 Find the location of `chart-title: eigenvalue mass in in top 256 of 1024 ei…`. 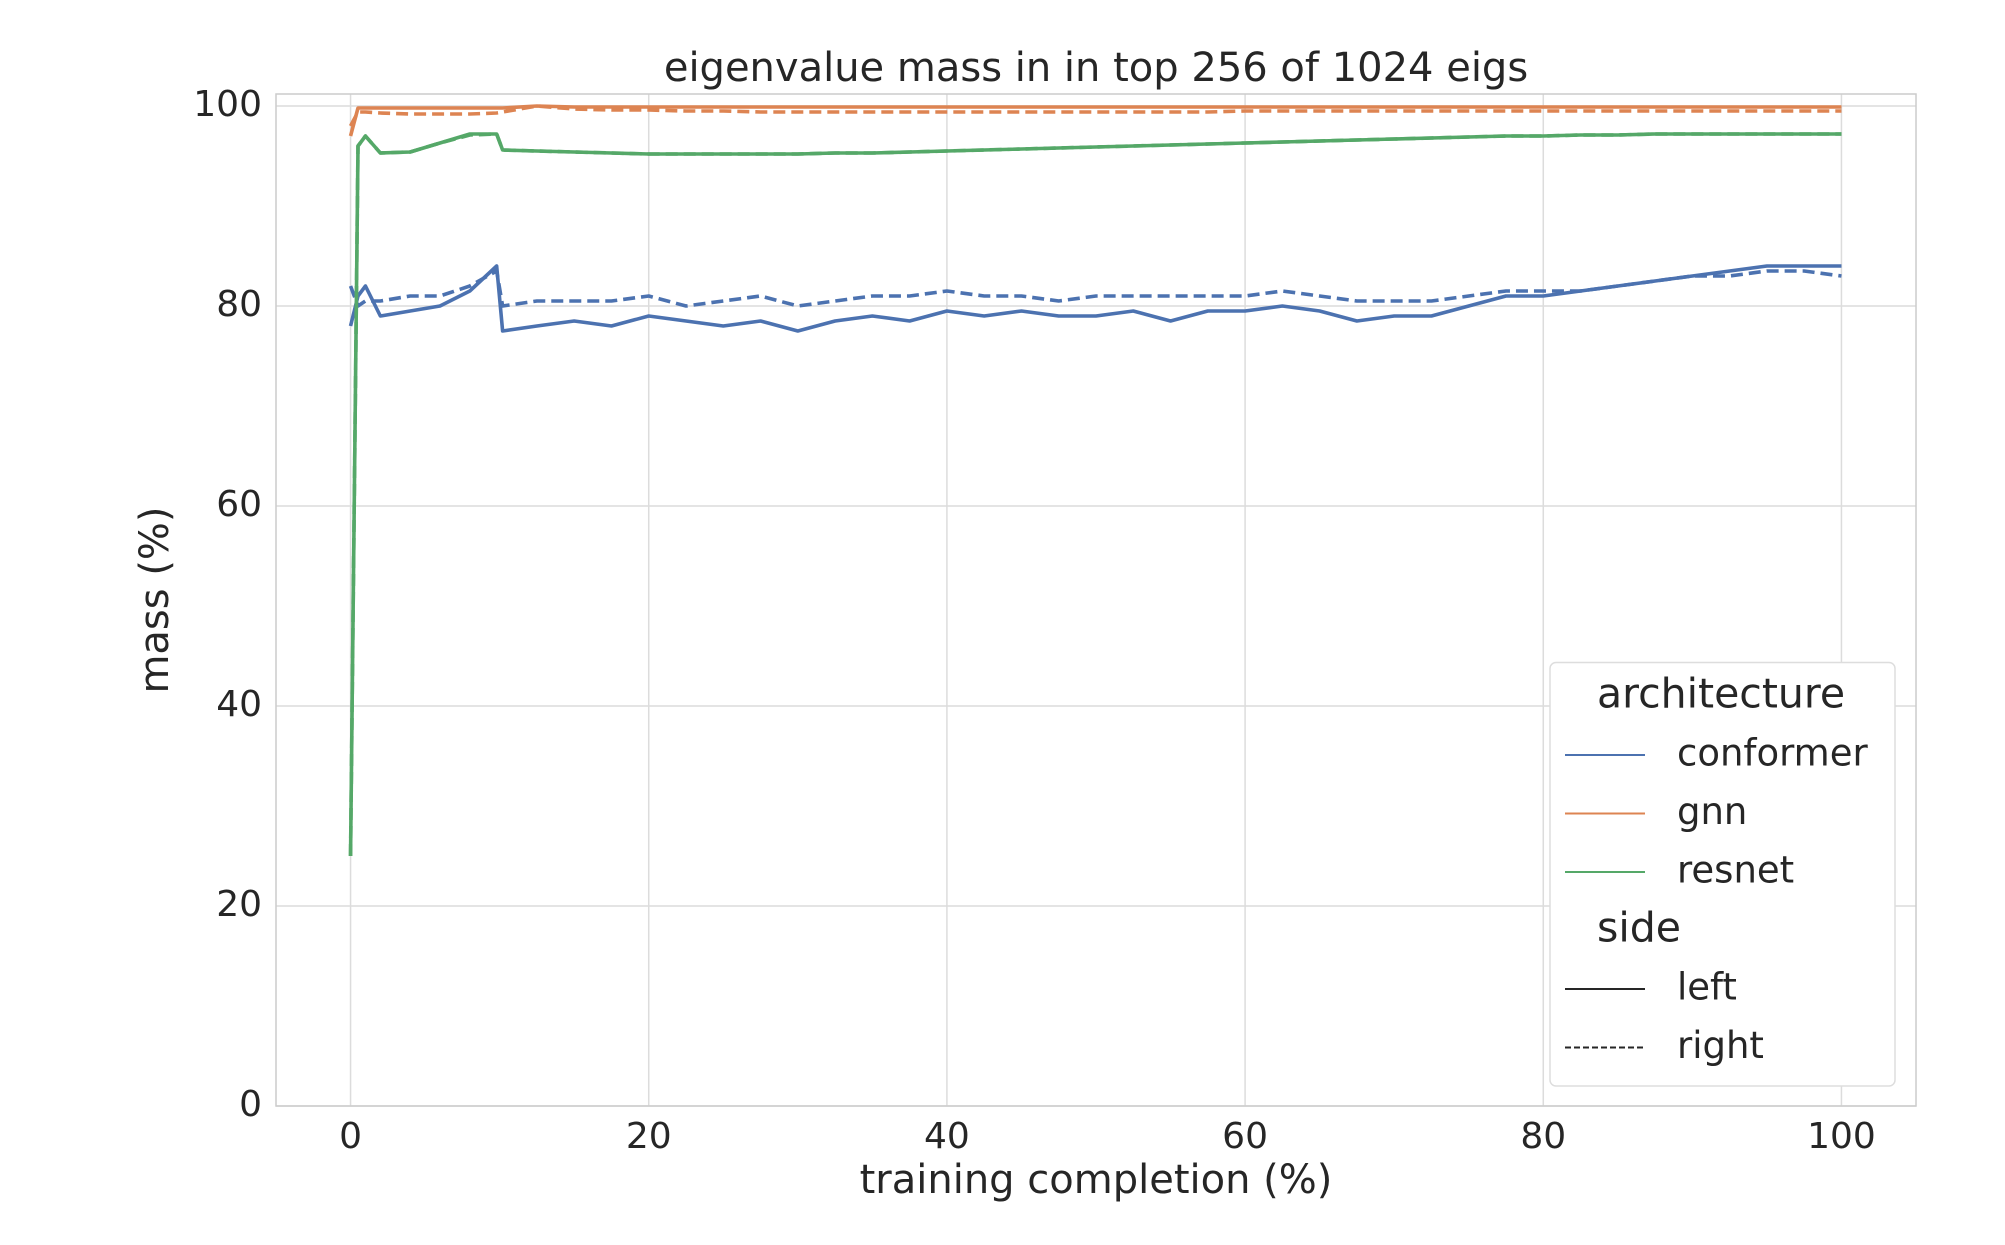

chart-title: eigenvalue mass in in top 256 of 1024 ei… is located at coordinates (1096, 68).